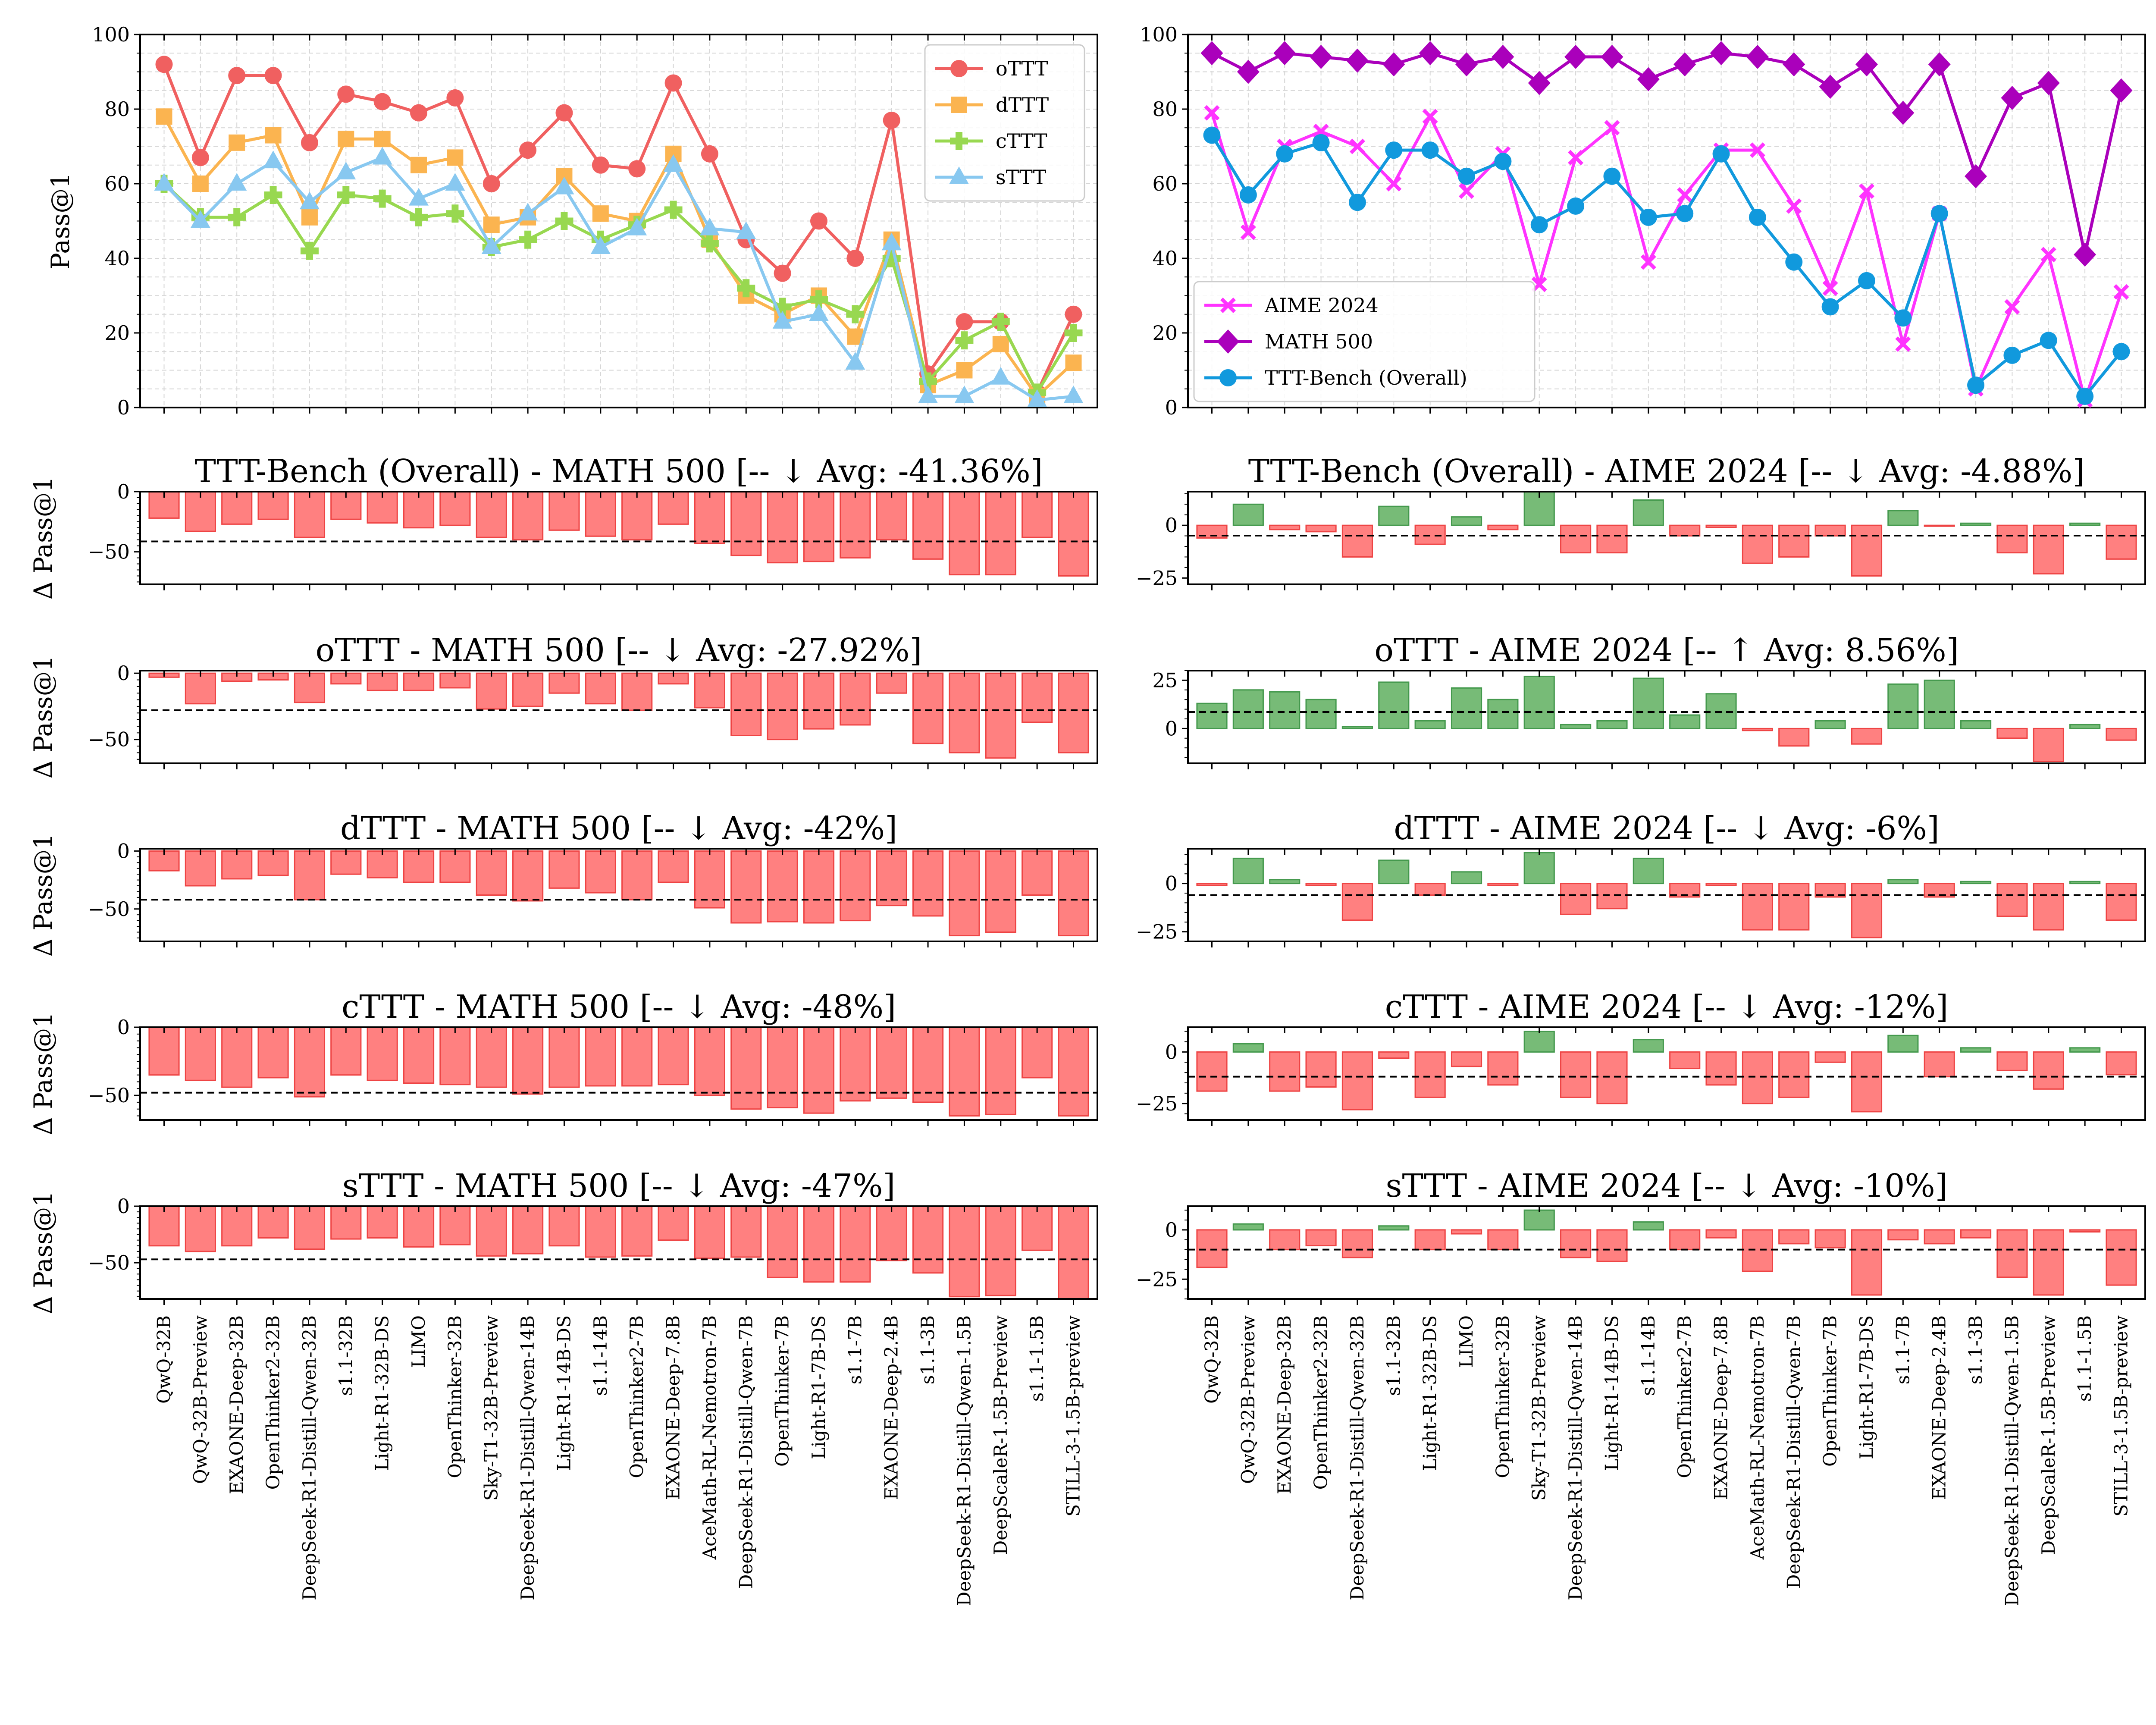  Describe the element at coordinates (1157, 932) in the screenshot. I see `ytick-label: −25` at that location.